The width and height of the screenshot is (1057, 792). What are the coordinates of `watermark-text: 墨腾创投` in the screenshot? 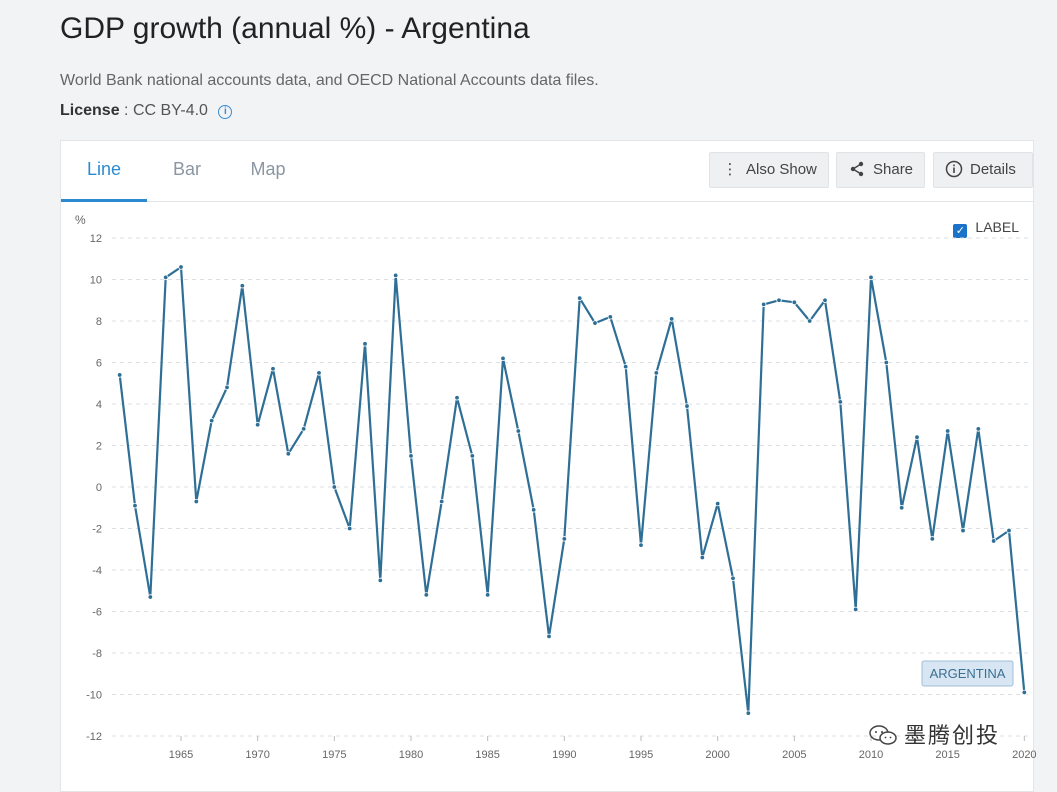 It's located at (952, 736).